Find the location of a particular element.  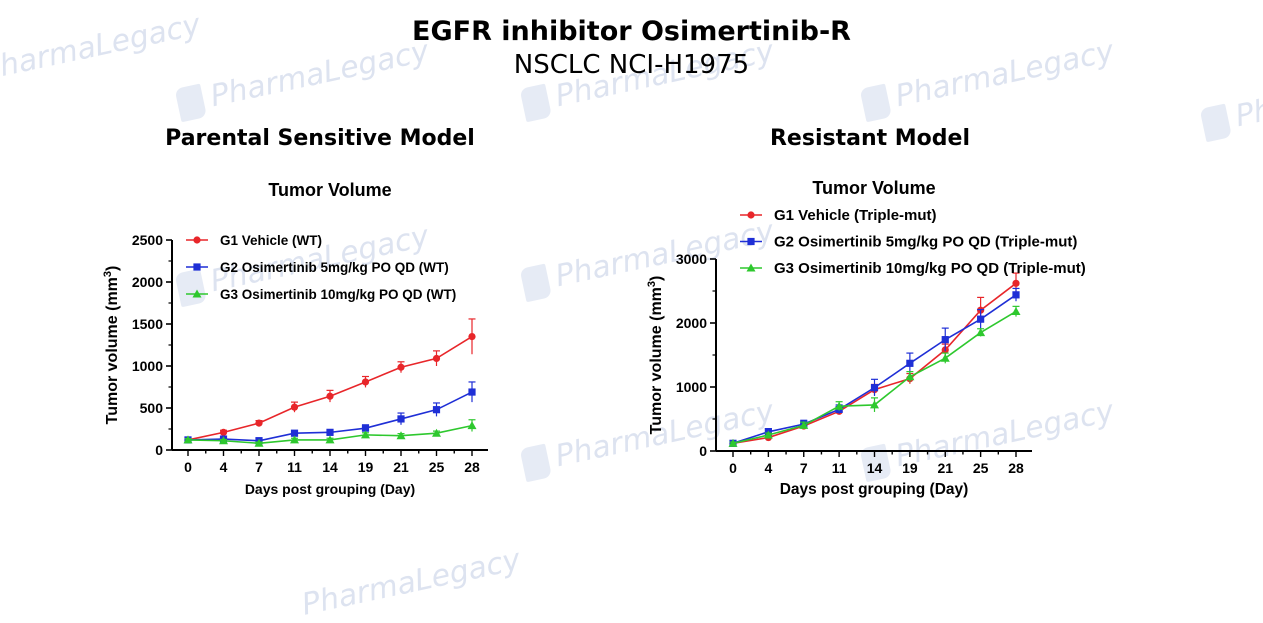

chart-left-legend-label-1: G1 Vehicle (WT) is located at coordinates (271, 240).